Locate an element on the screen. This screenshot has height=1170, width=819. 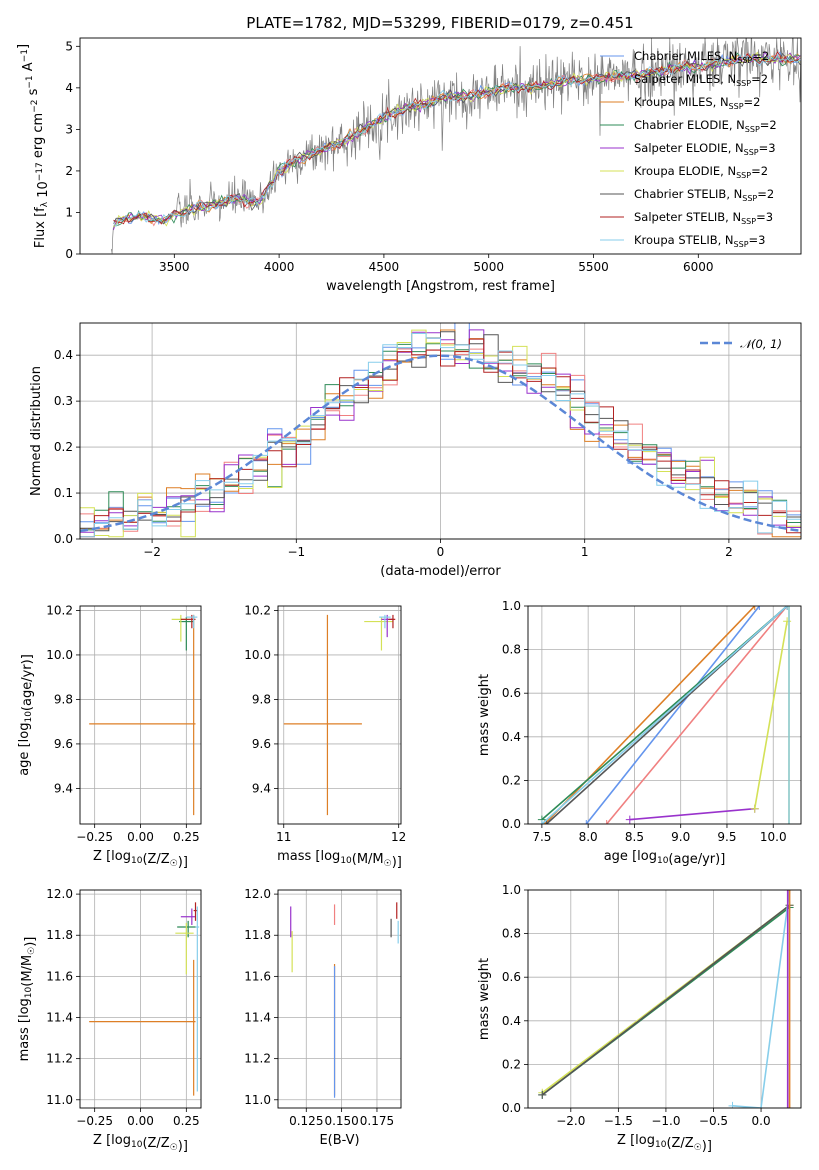
x-tick-label: −1 is located at coordinates (296, 552).